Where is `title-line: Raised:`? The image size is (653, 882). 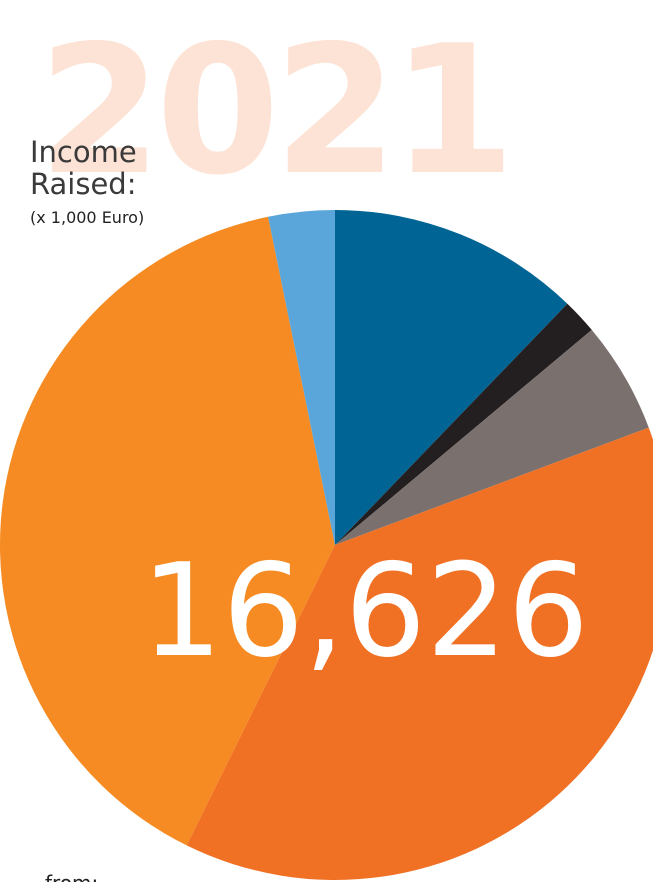
title-line: Raised: is located at coordinates (83, 184).